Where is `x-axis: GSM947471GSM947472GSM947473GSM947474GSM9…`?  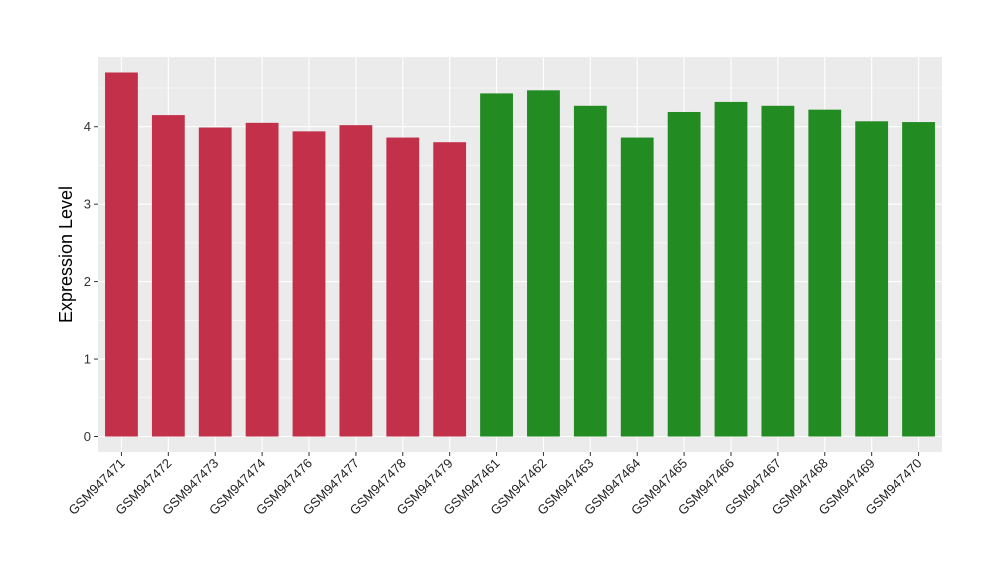
x-axis: GSM947471GSM947472GSM947473GSM947474GSM9… is located at coordinates (495, 485).